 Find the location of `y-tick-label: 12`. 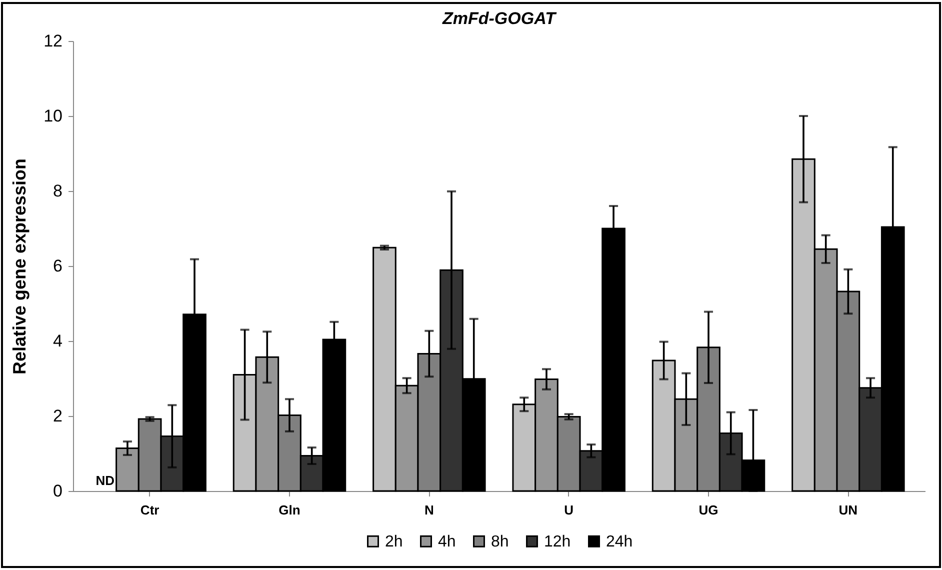

y-tick-label: 12 is located at coordinates (53, 41).